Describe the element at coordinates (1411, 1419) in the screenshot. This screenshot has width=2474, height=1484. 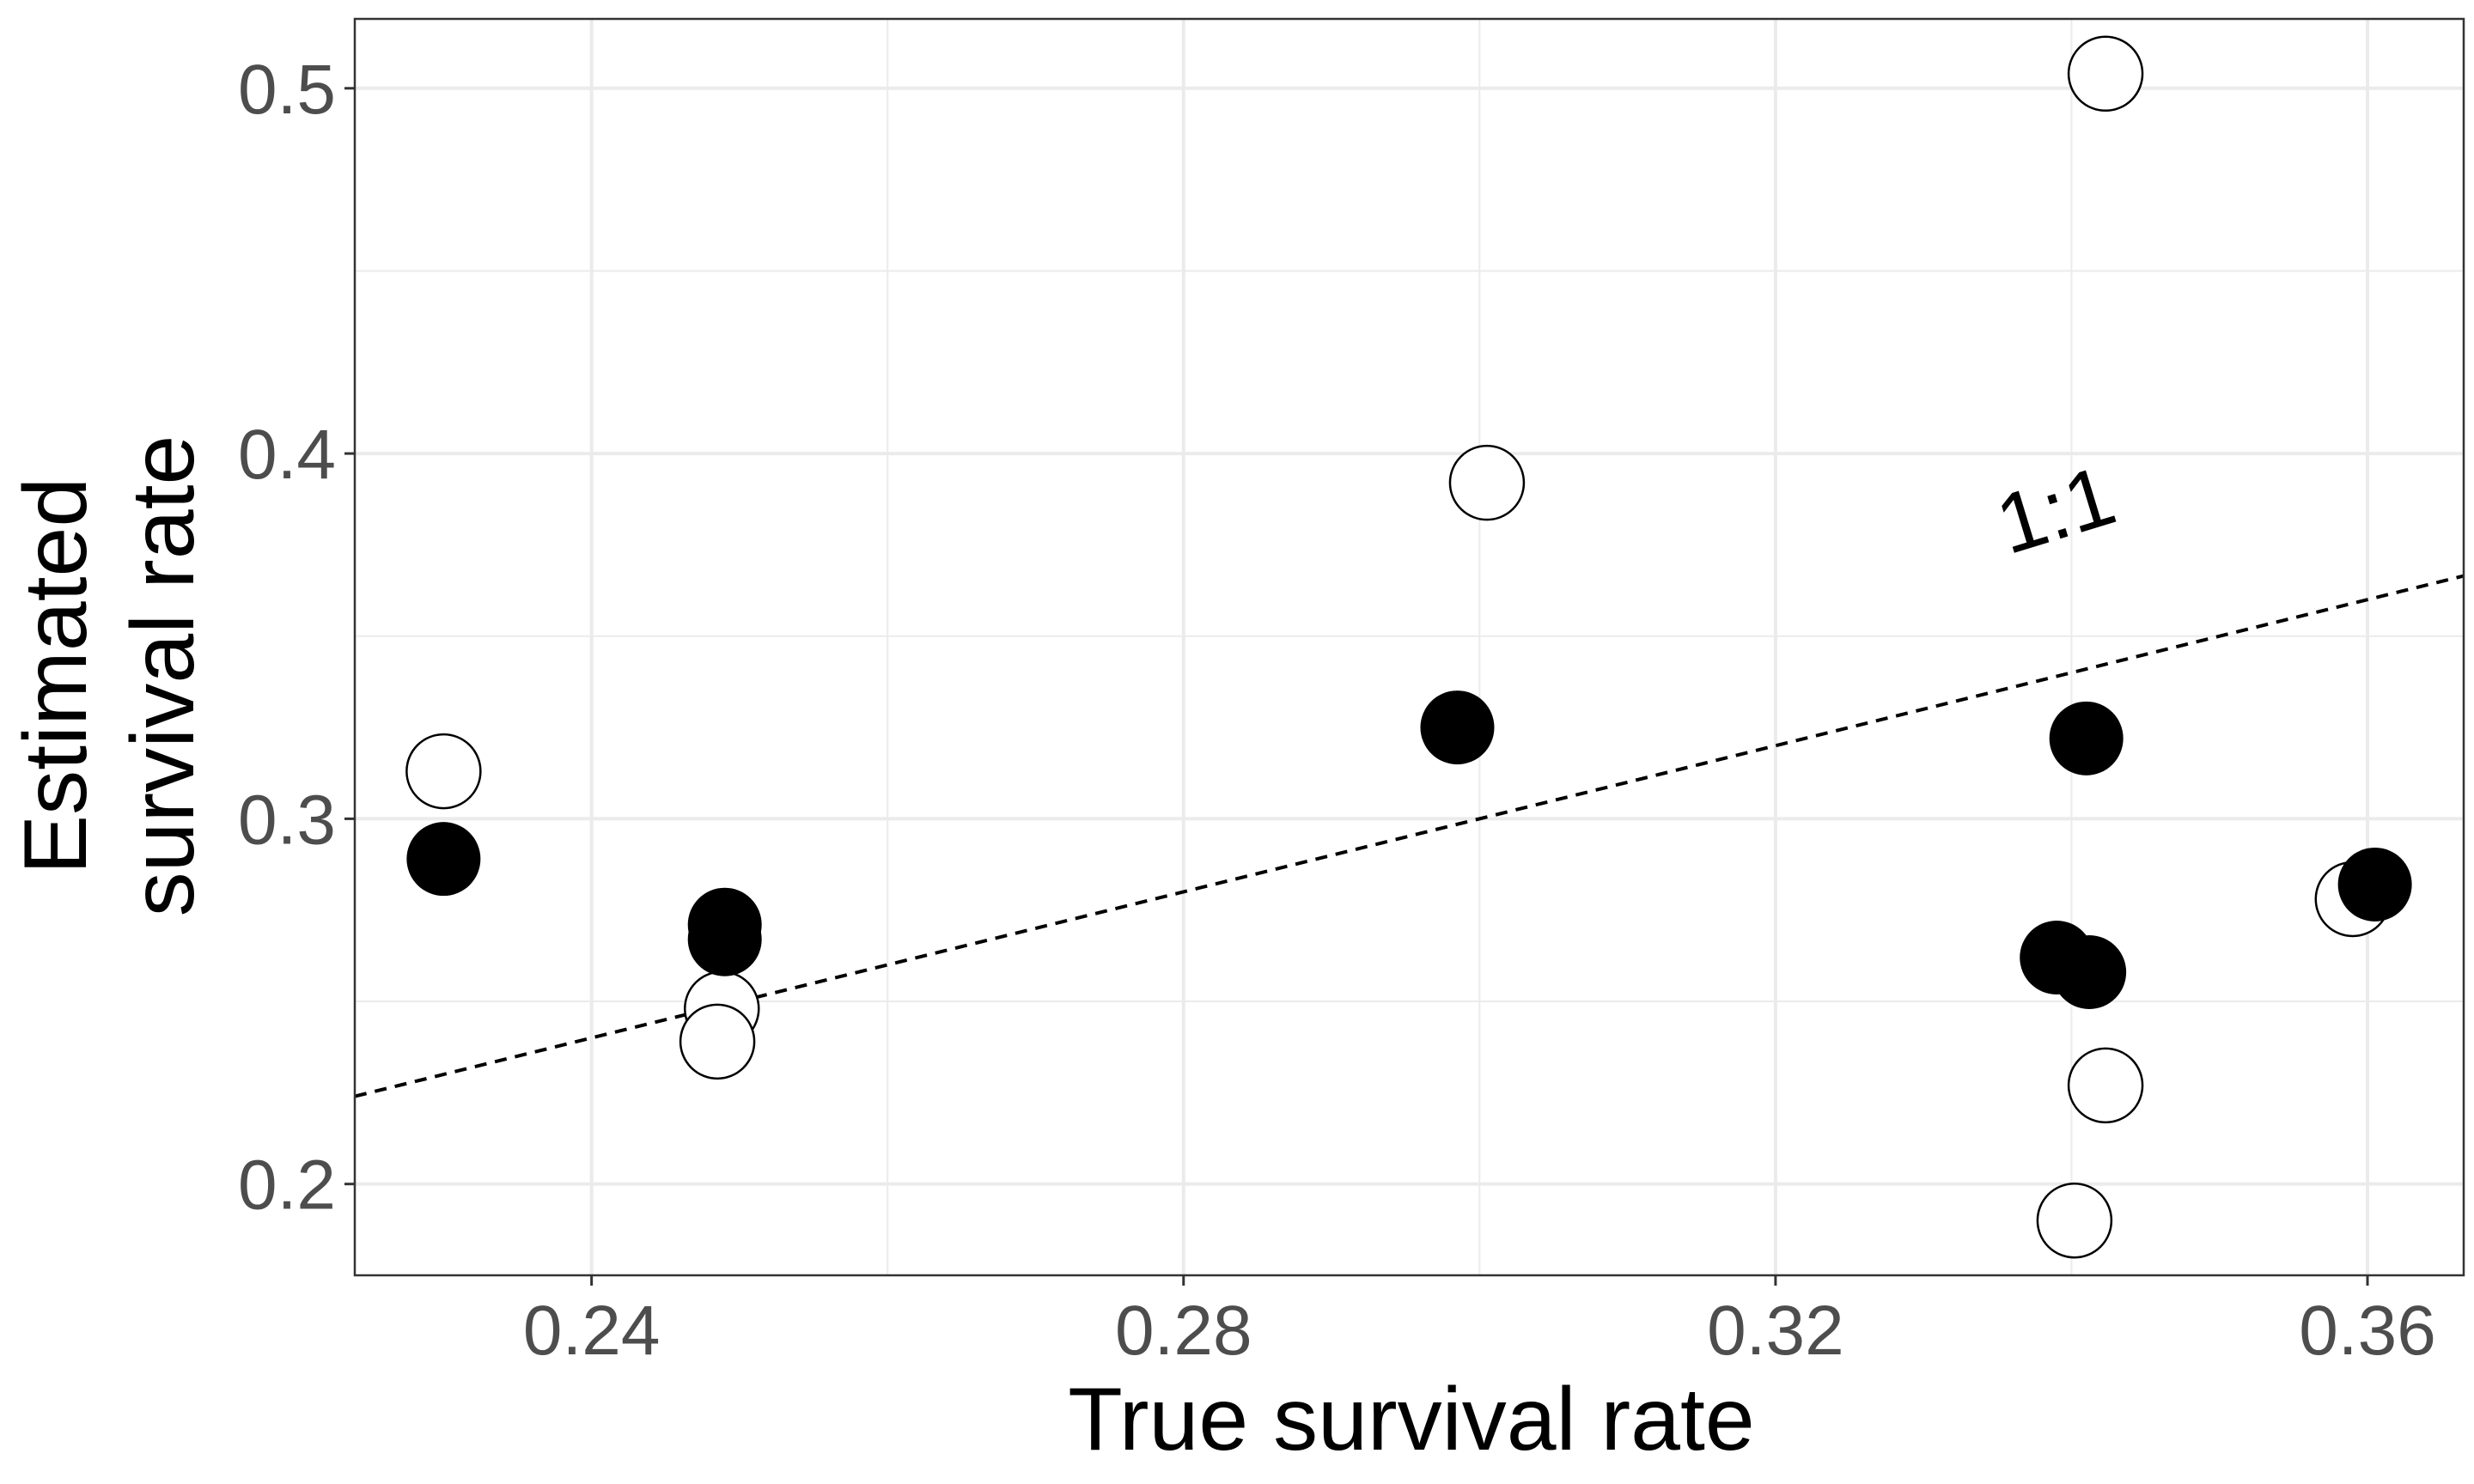
I see `x-axis-title: True survival rate` at that location.